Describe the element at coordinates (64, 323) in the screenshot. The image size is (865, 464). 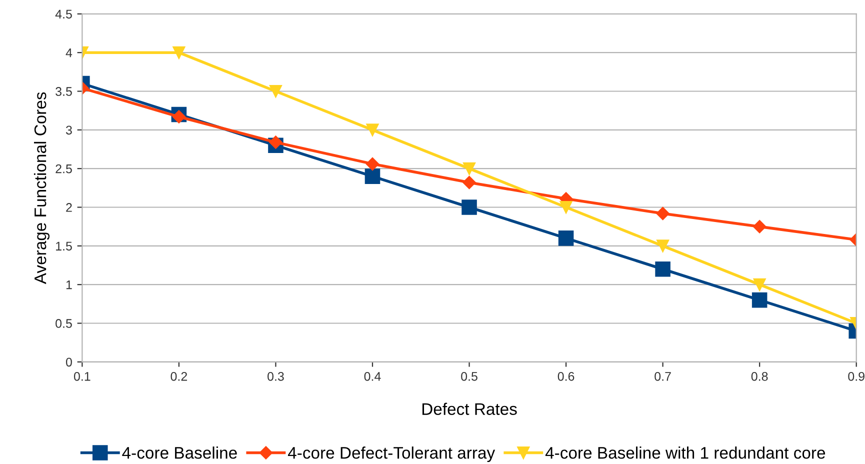
I see `y-tick-label: 0.5` at that location.